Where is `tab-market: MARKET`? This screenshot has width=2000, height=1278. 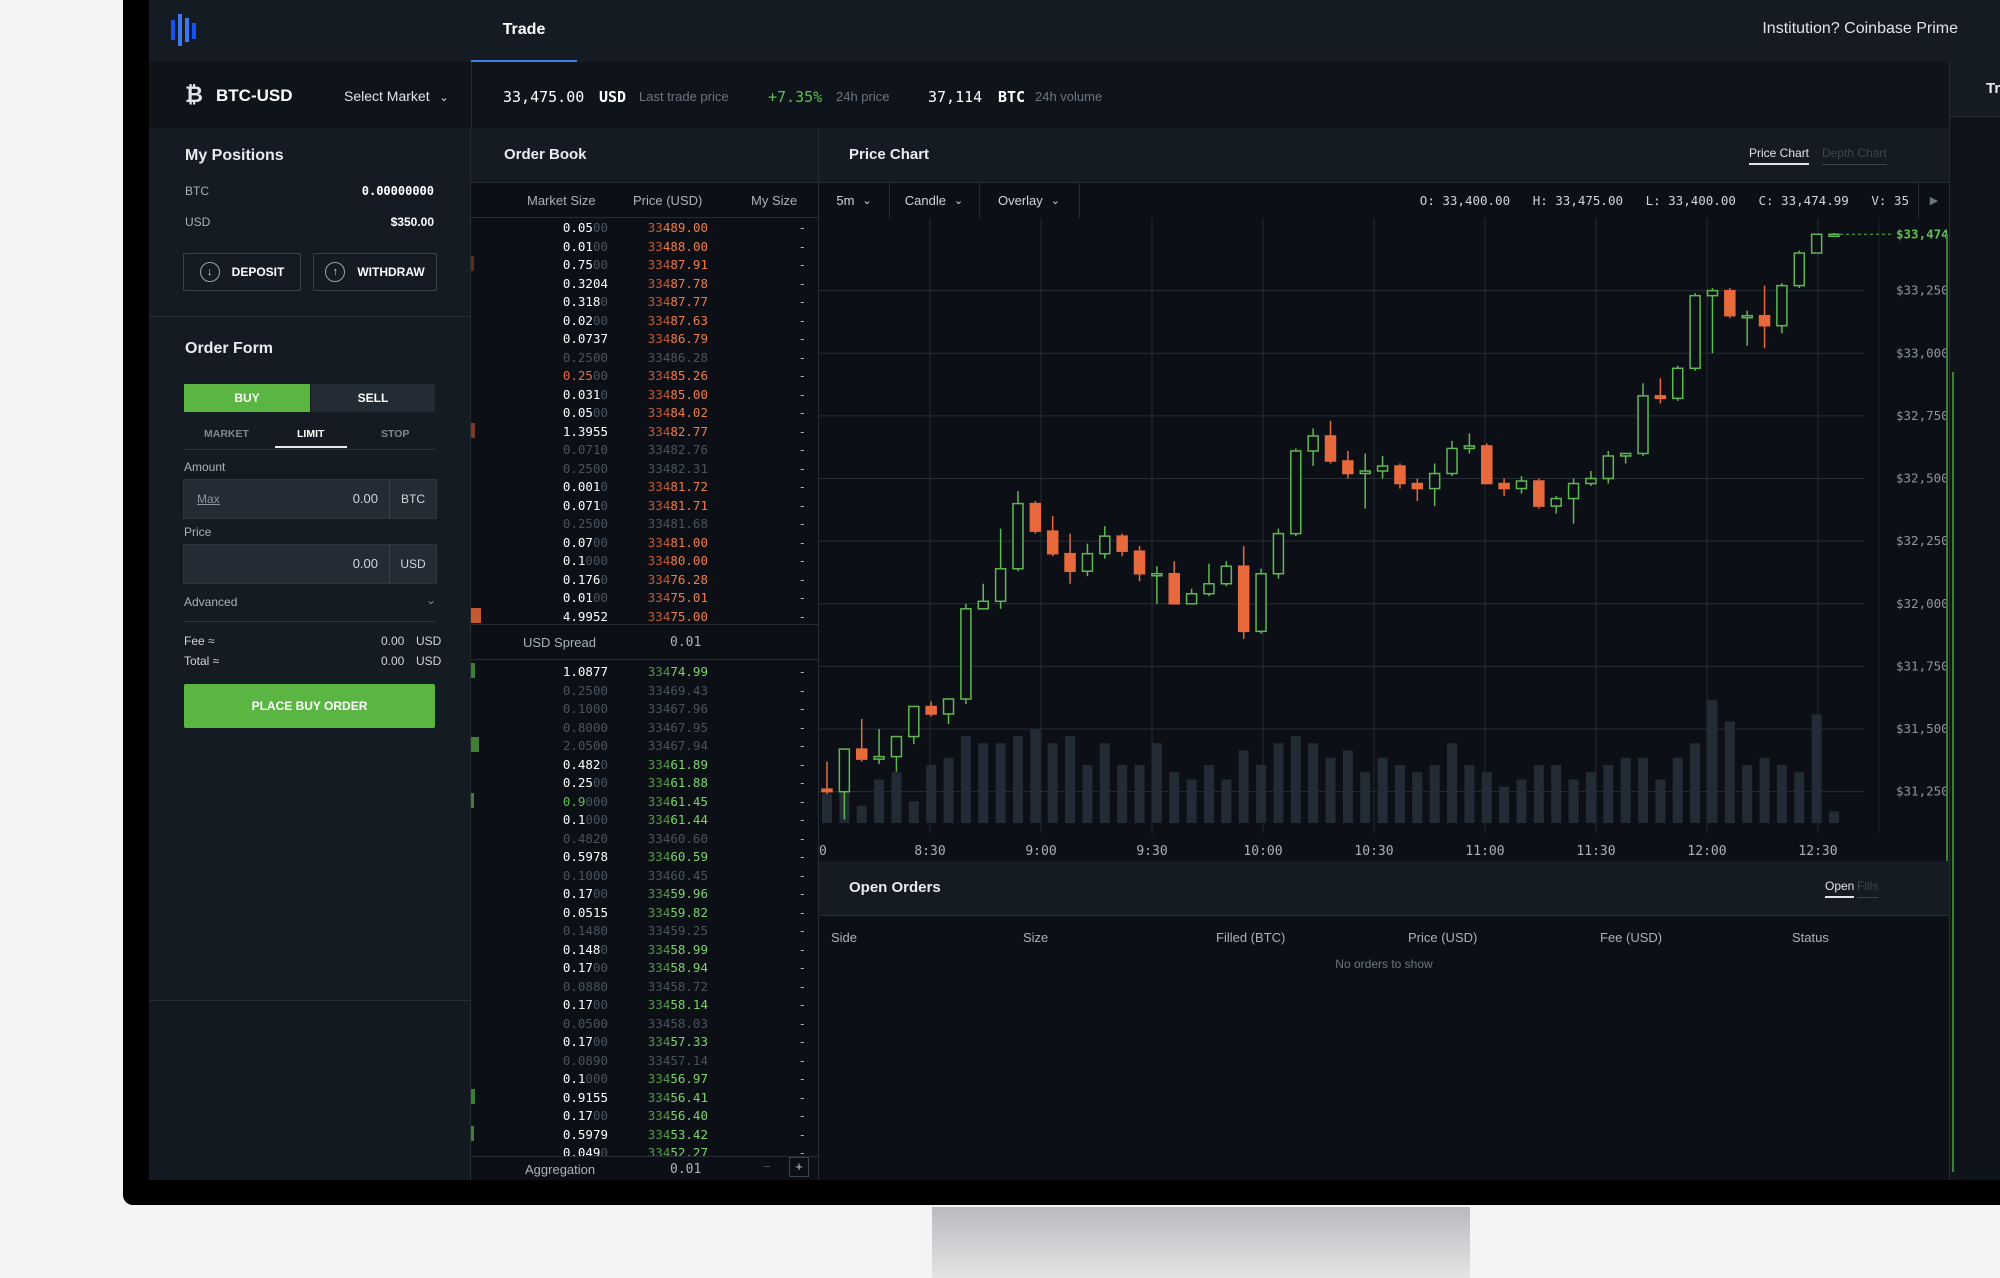 tab-market: MARKET is located at coordinates (226, 434).